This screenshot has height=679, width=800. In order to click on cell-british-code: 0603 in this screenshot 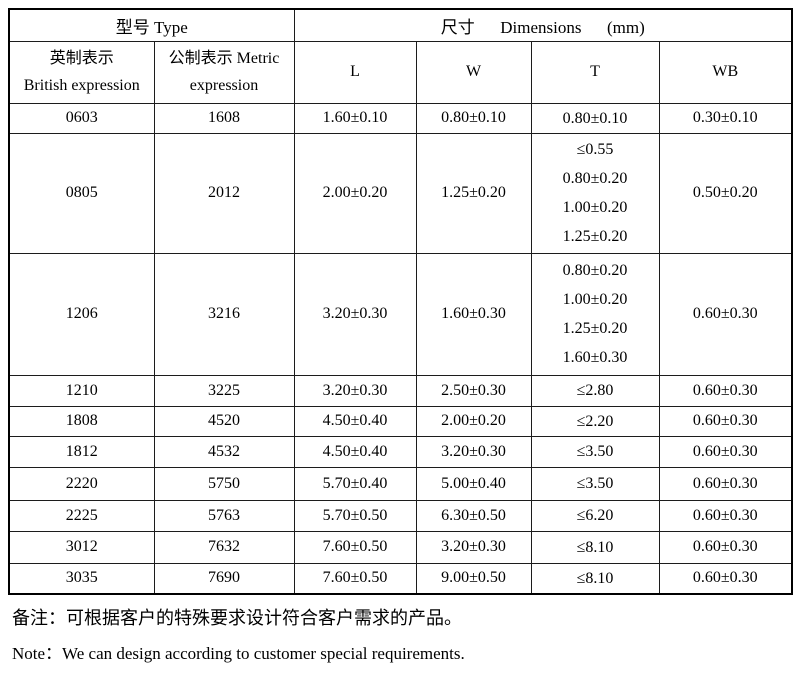, I will do `click(81, 118)`.